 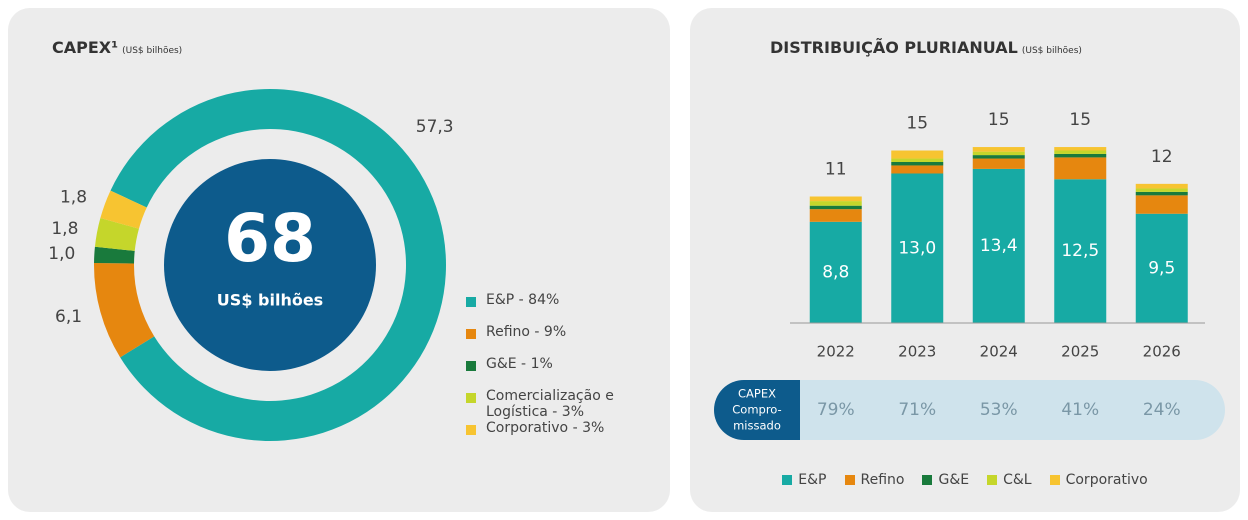 What do you see at coordinates (1080, 352) in the screenshot?
I see `x-tick-label: 2025` at bounding box center [1080, 352].